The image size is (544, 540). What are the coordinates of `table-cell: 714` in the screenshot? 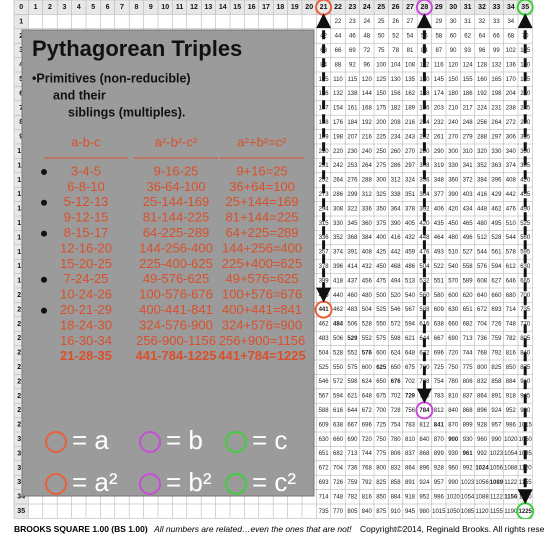 It's located at (324, 497).